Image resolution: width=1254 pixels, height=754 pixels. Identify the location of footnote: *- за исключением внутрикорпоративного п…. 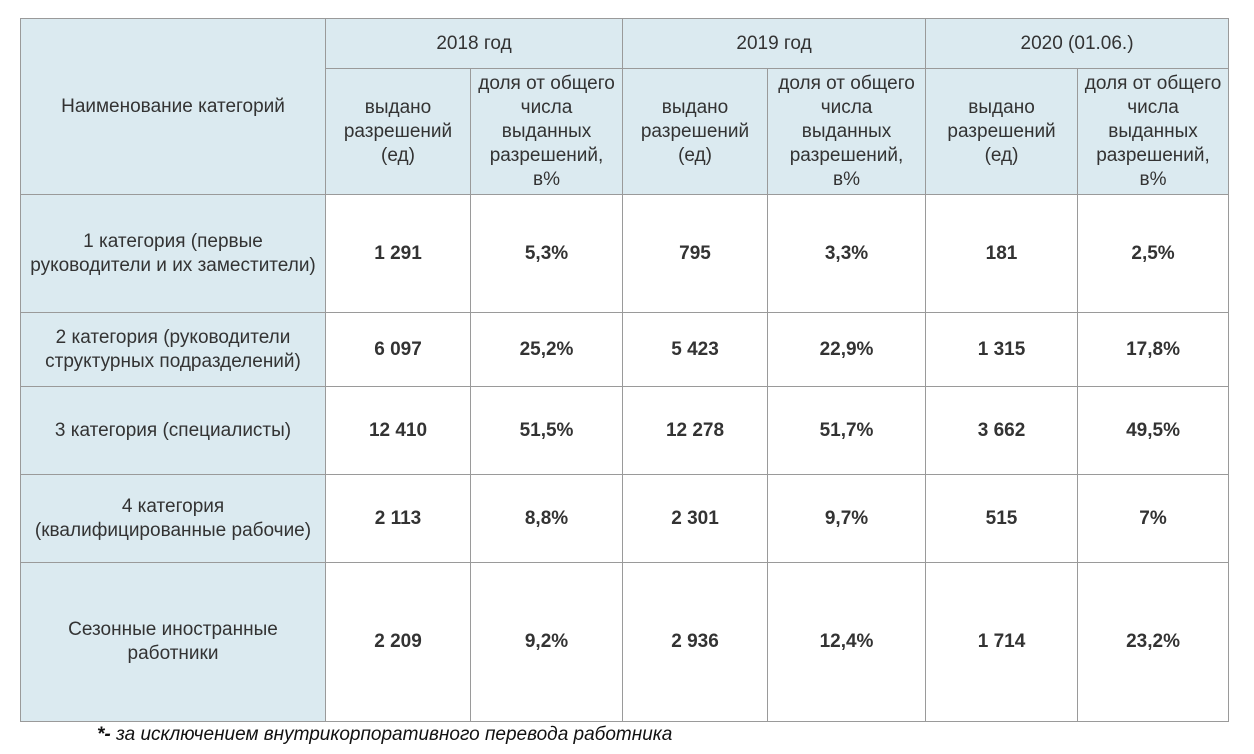
(384, 735).